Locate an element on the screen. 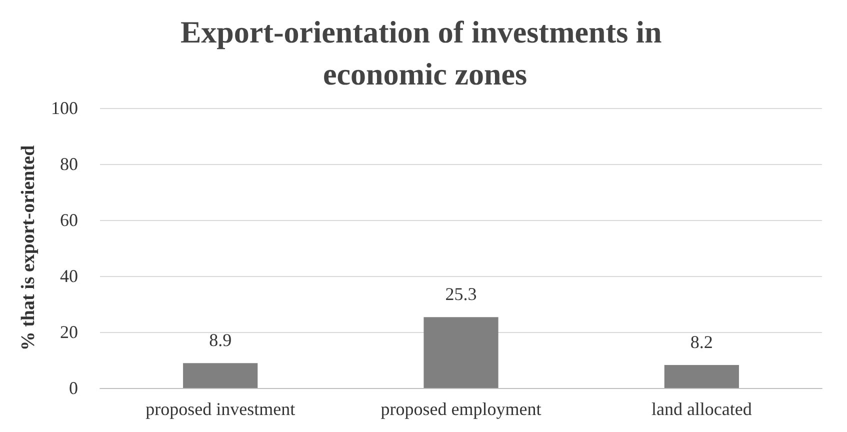 Image resolution: width=847 pixels, height=432 pixels. chart-title: Export-orientation of investments in economic zones is located at coordinates (425, 53).